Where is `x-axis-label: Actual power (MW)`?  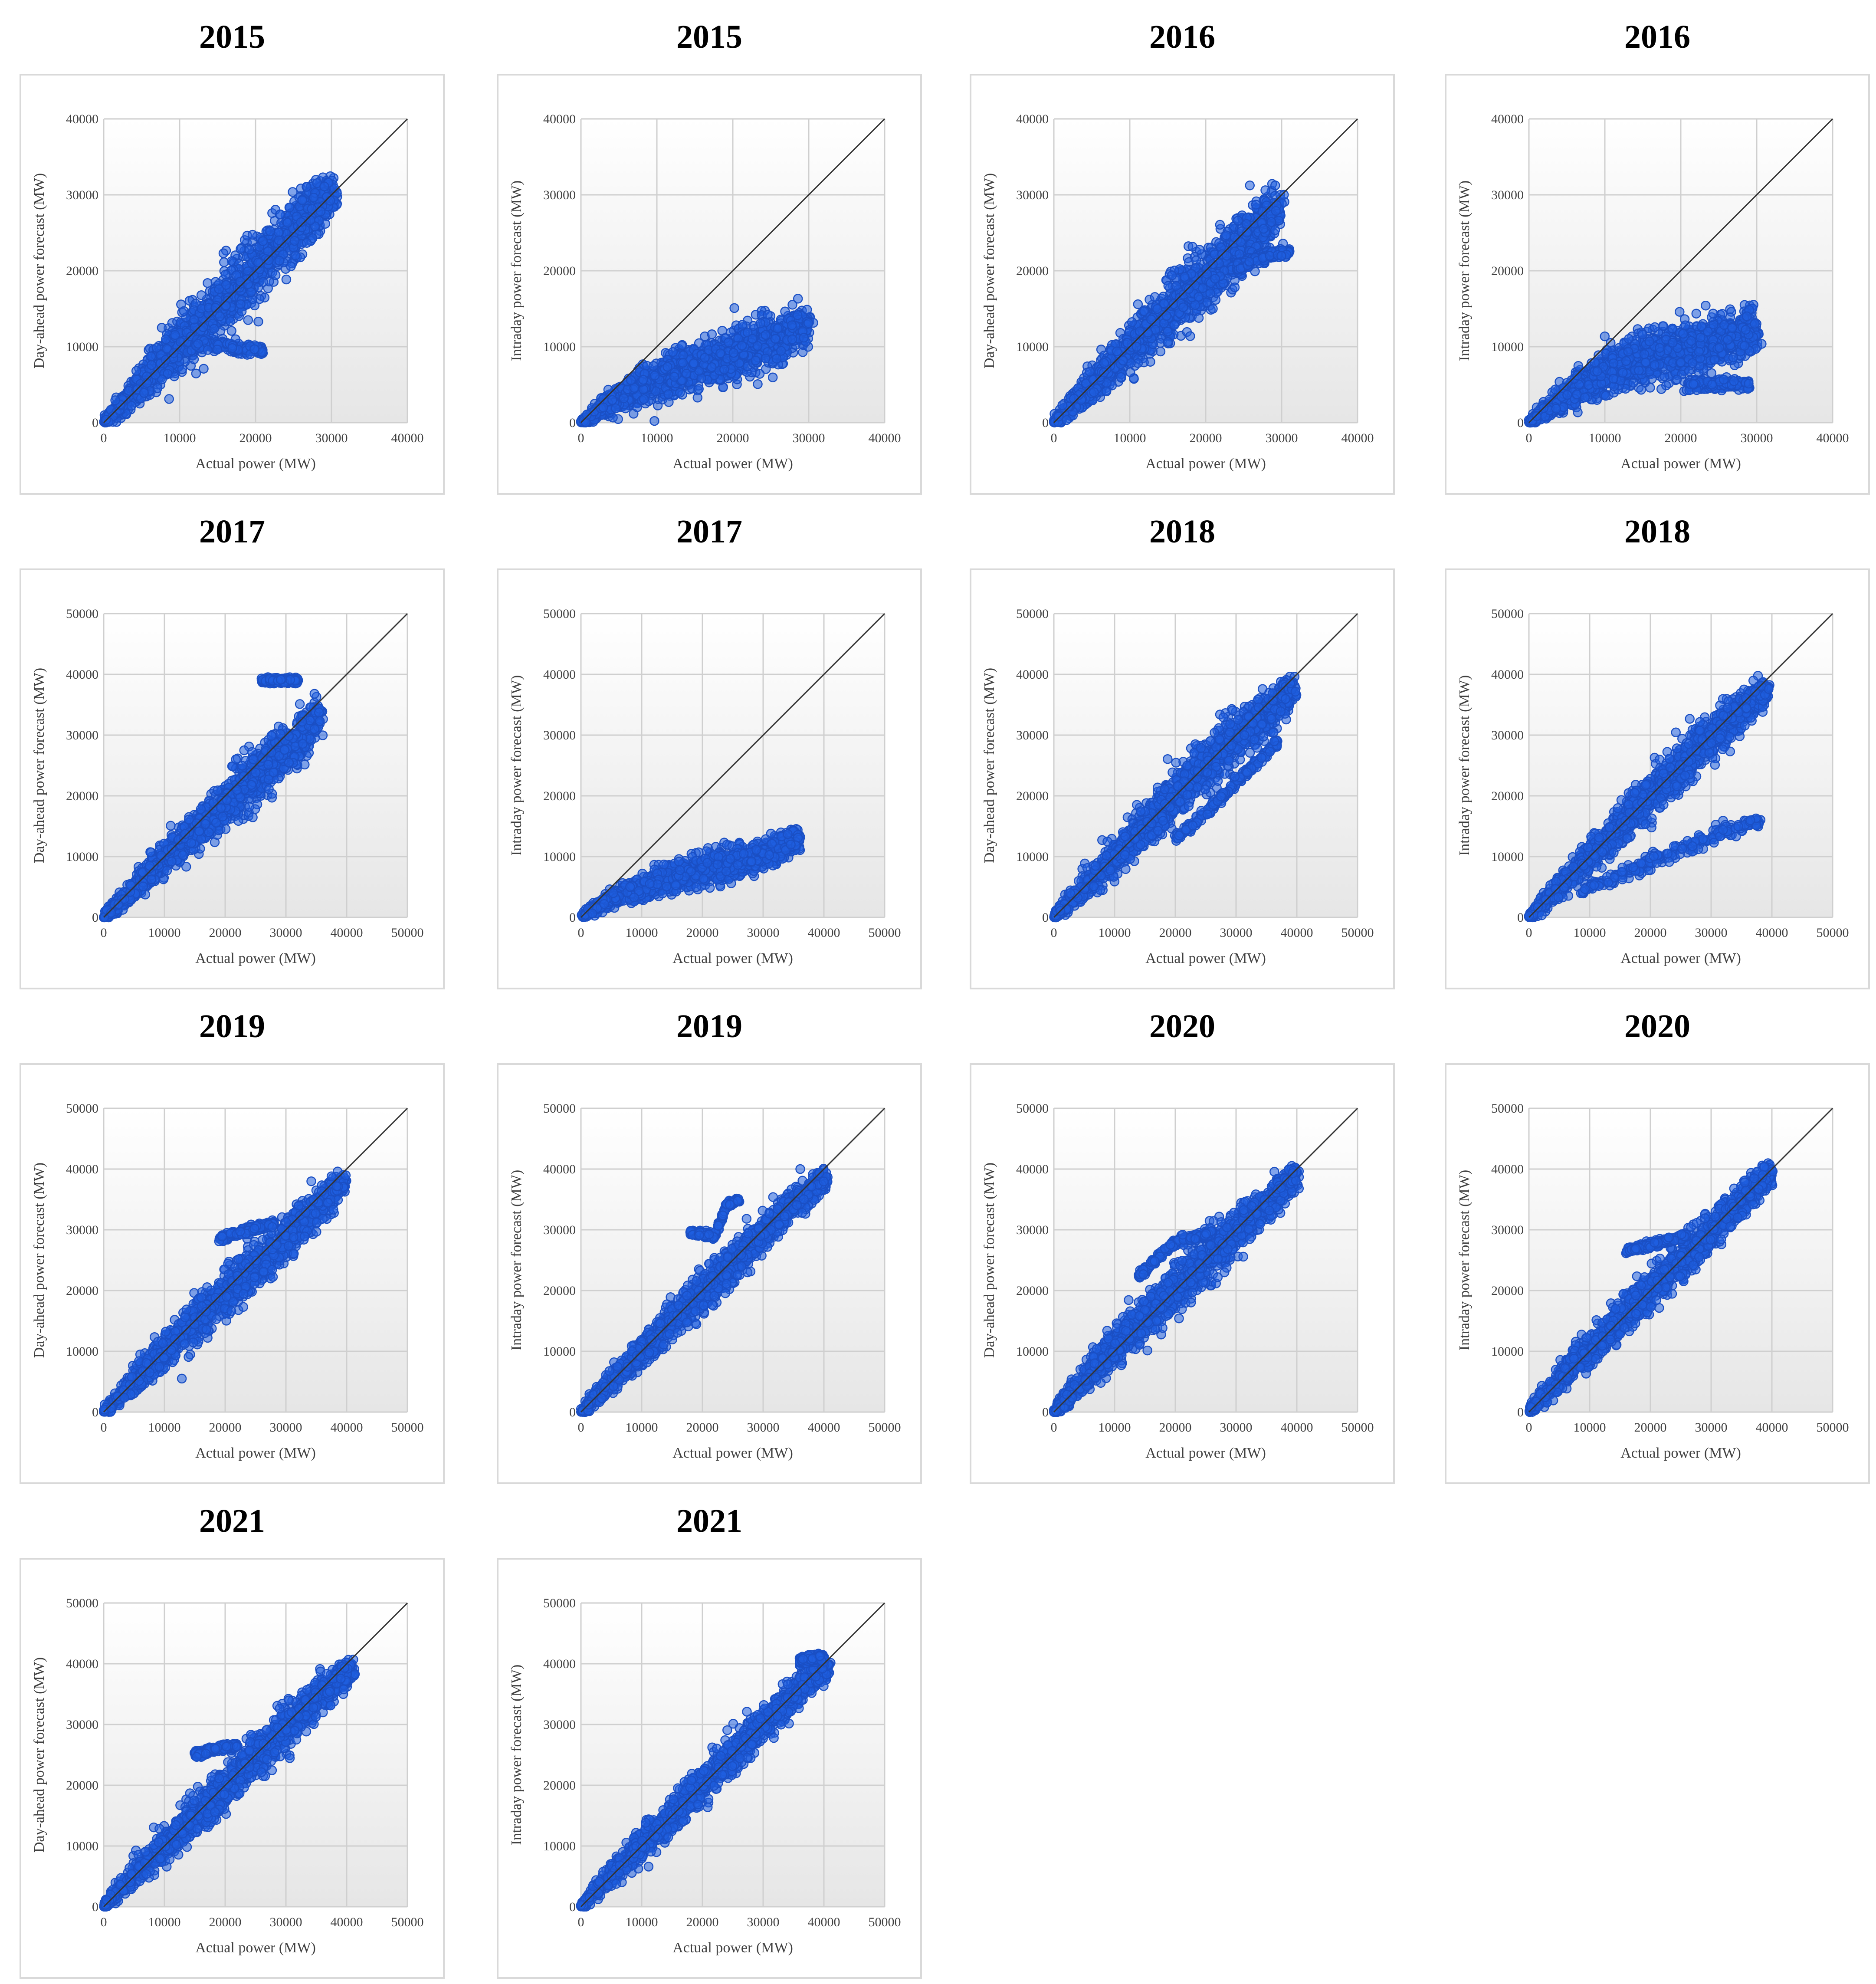 x-axis-label: Actual power (MW) is located at coordinates (733, 464).